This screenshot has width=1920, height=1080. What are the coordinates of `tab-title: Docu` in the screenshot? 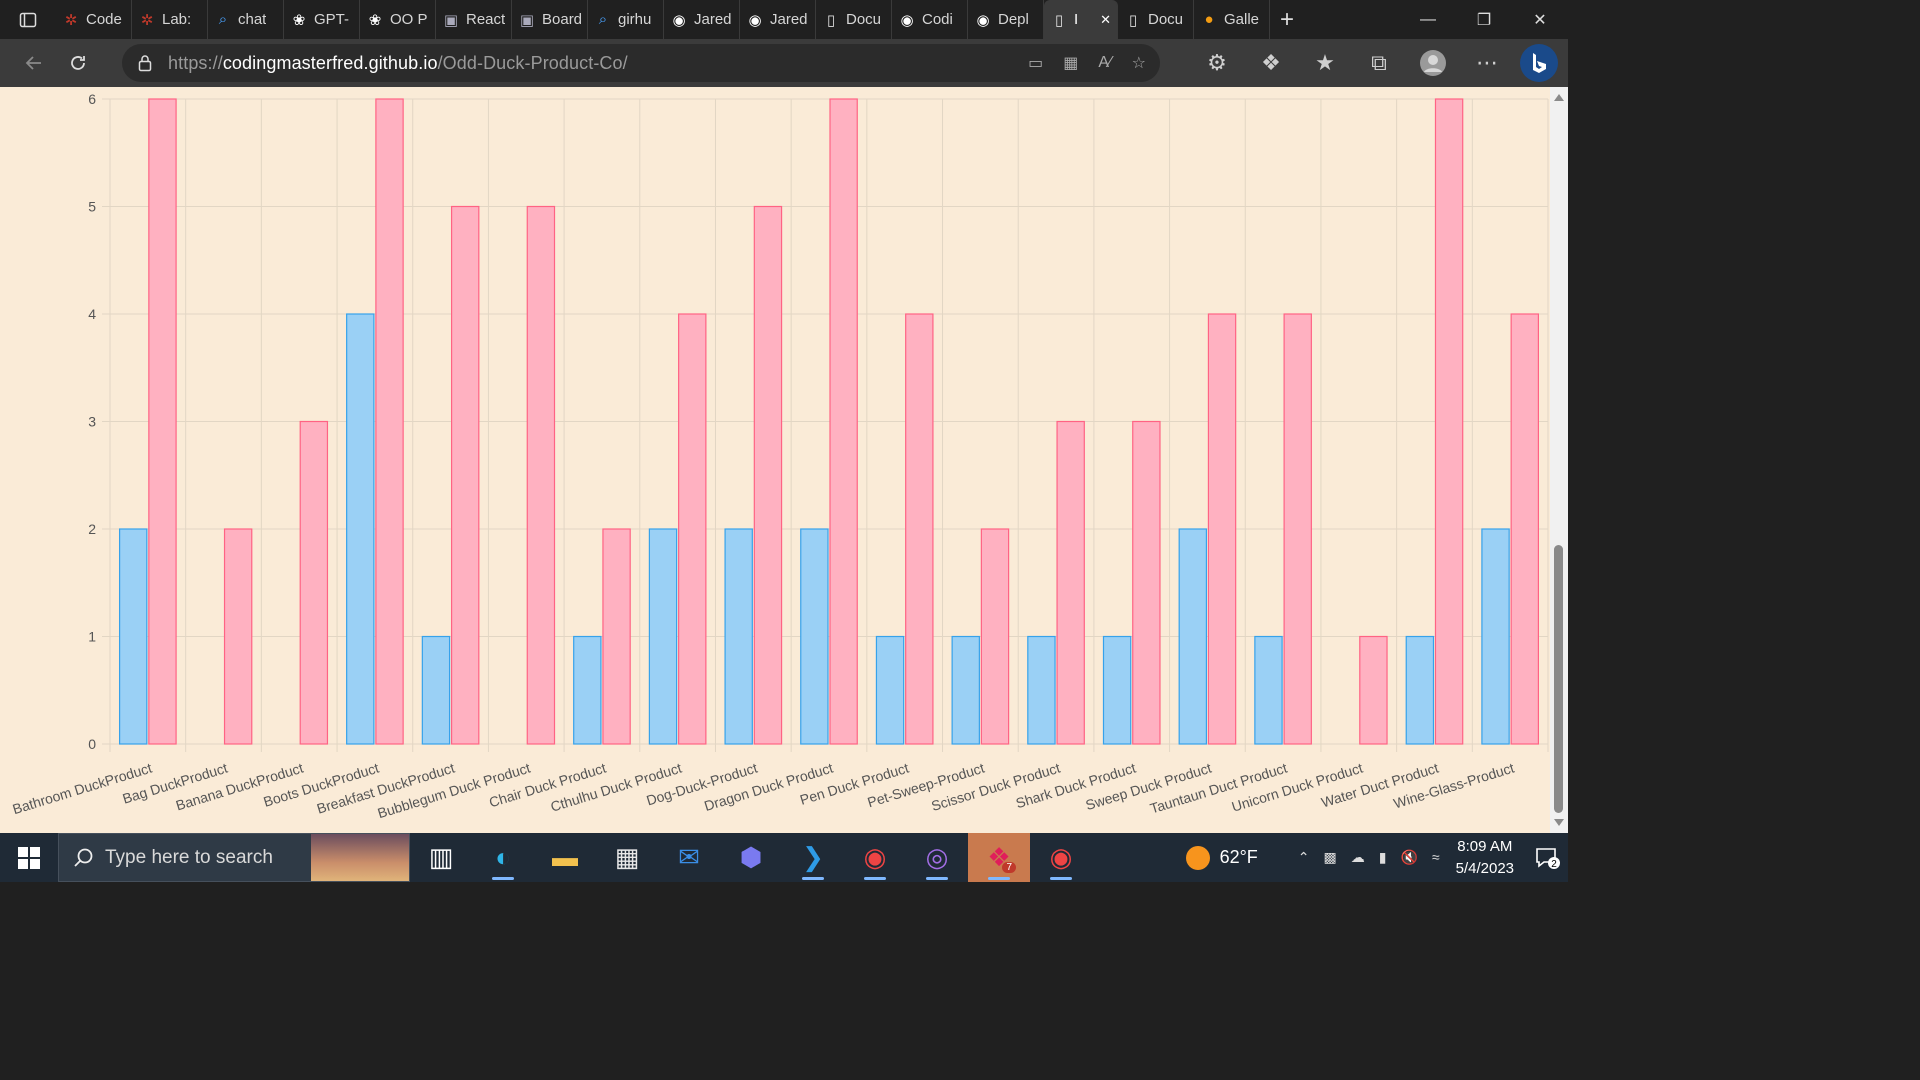 It's located at (1166, 19).